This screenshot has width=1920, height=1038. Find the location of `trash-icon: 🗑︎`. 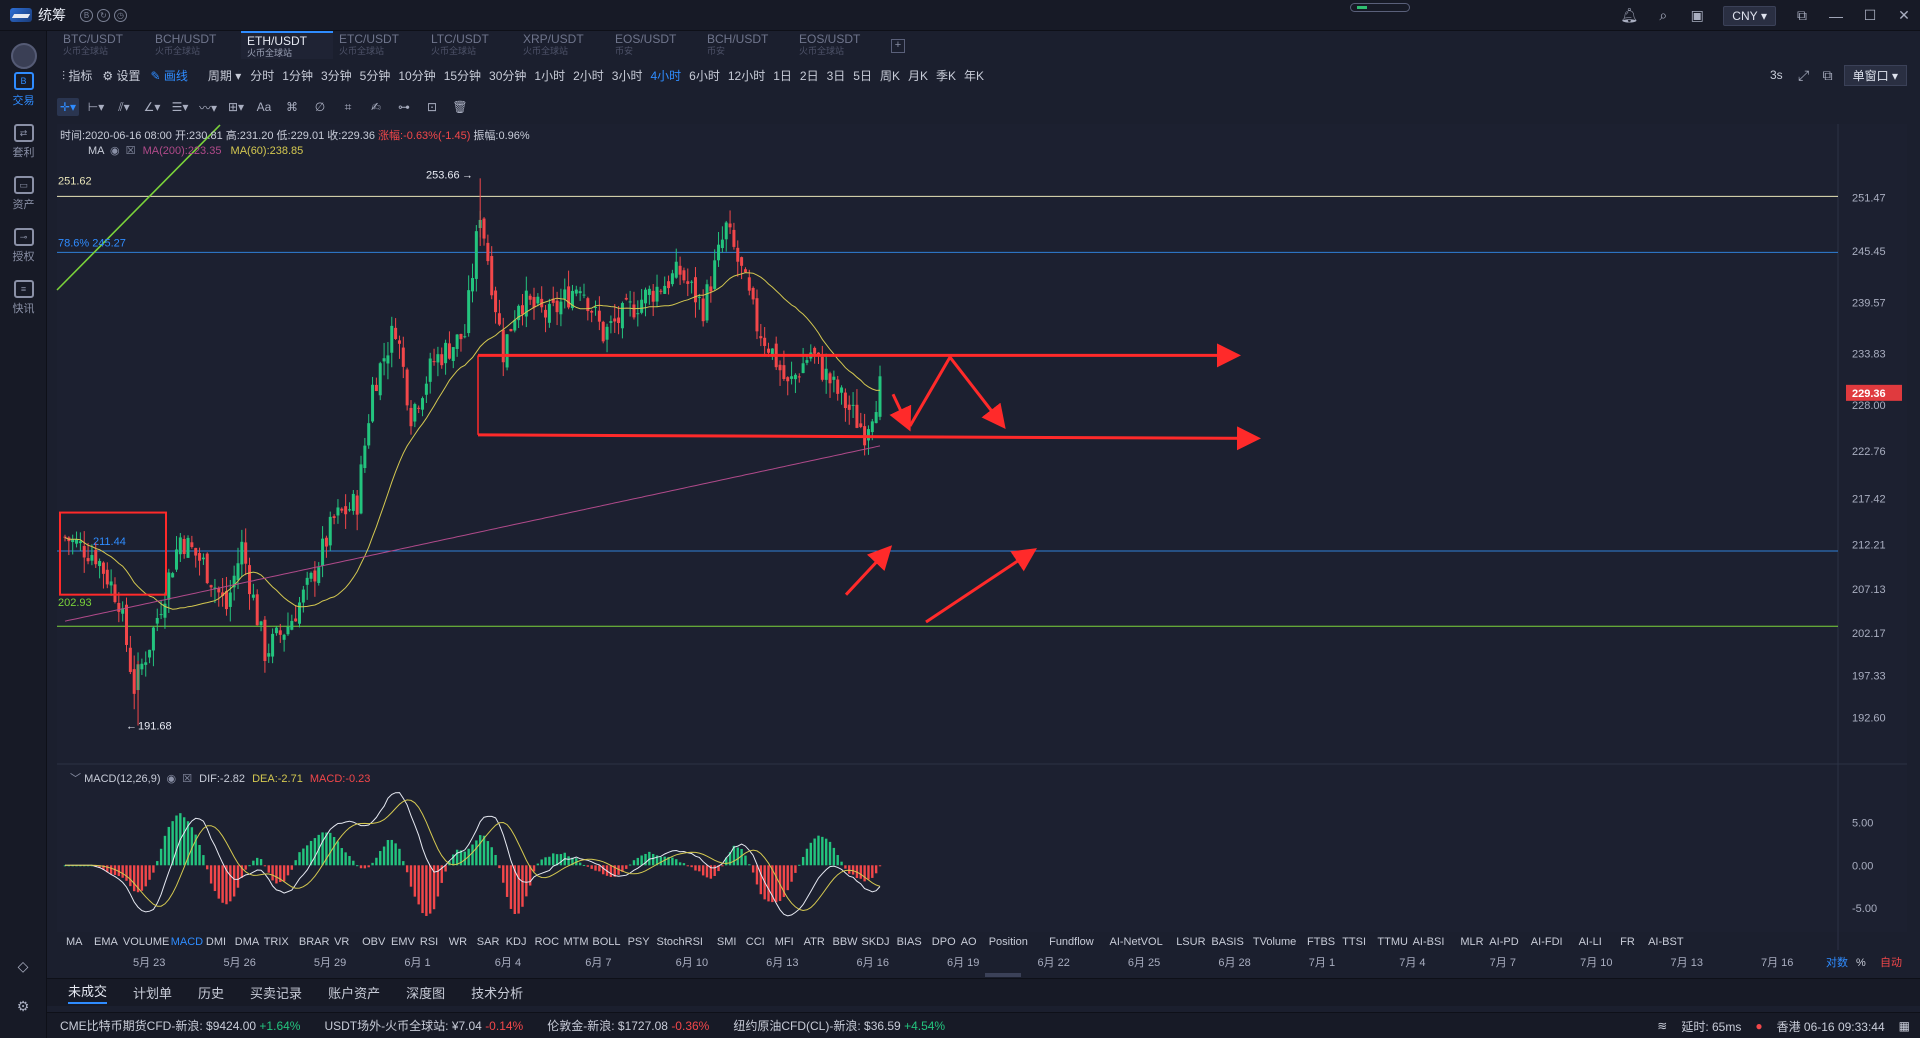

trash-icon: 🗑︎ is located at coordinates (460, 107).